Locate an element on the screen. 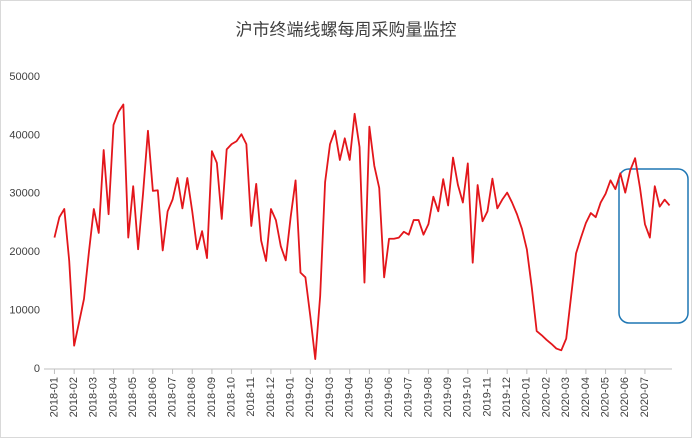  y-tick-label: 30000 is located at coordinates (24, 194).